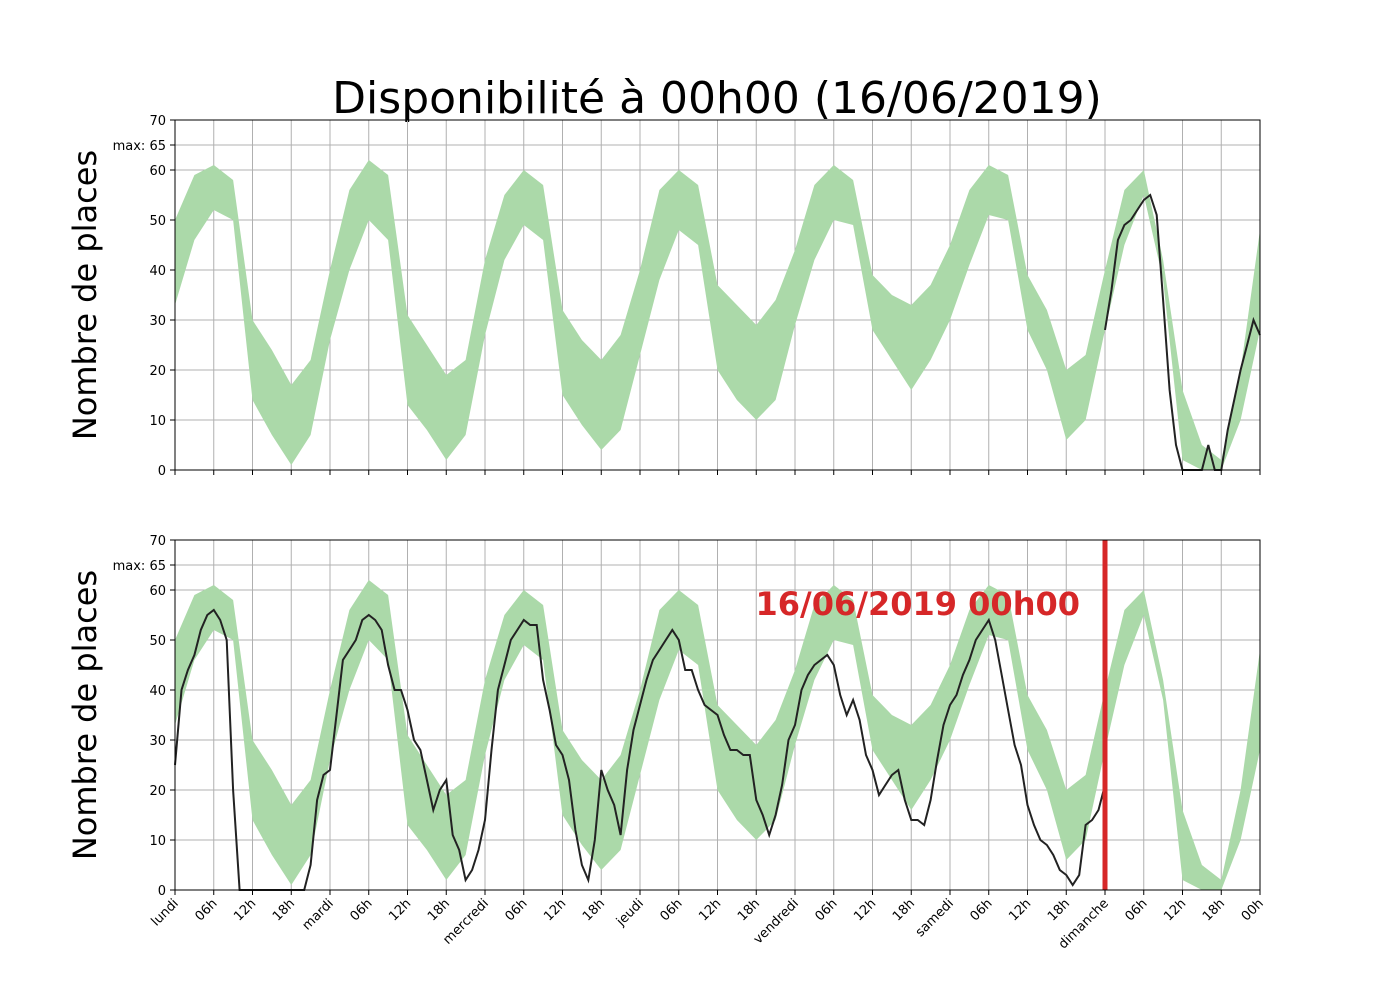 The image size is (1400, 1000). What do you see at coordinates (918, 604) in the screenshot?
I see `marker-label: 16/06/2019 00h00` at bounding box center [918, 604].